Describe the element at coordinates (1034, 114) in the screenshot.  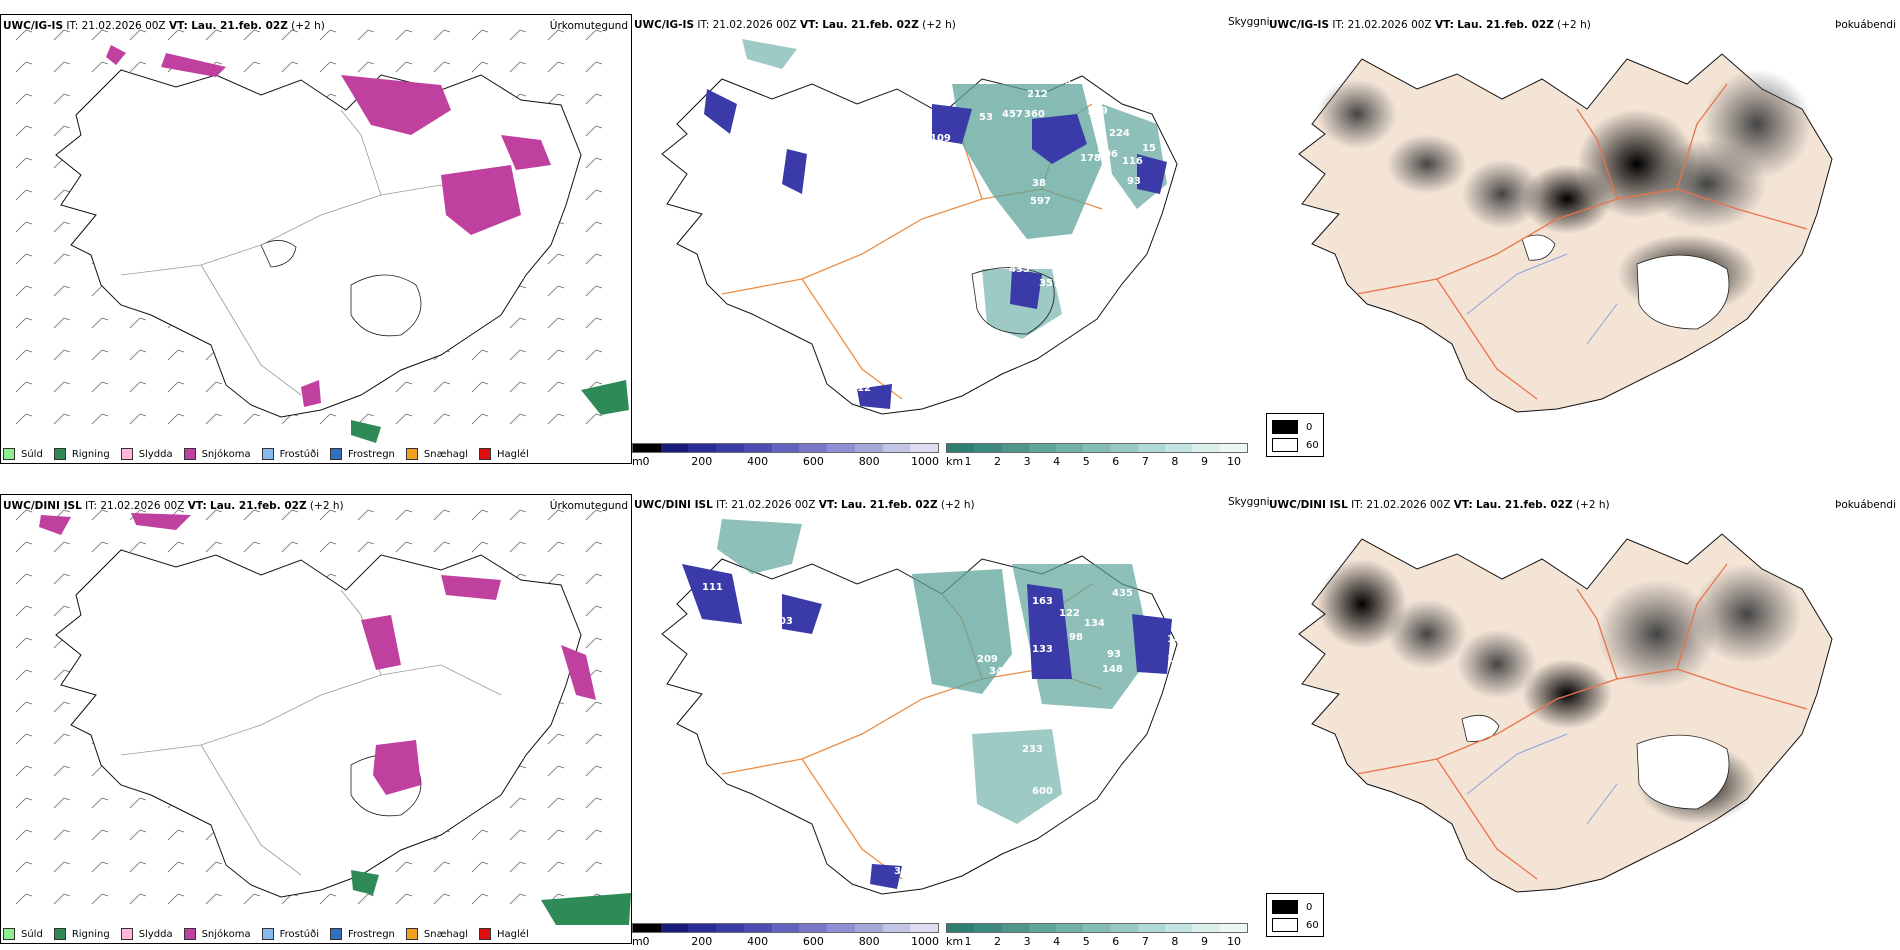
I see `ceiling-value-label: 360` at that location.